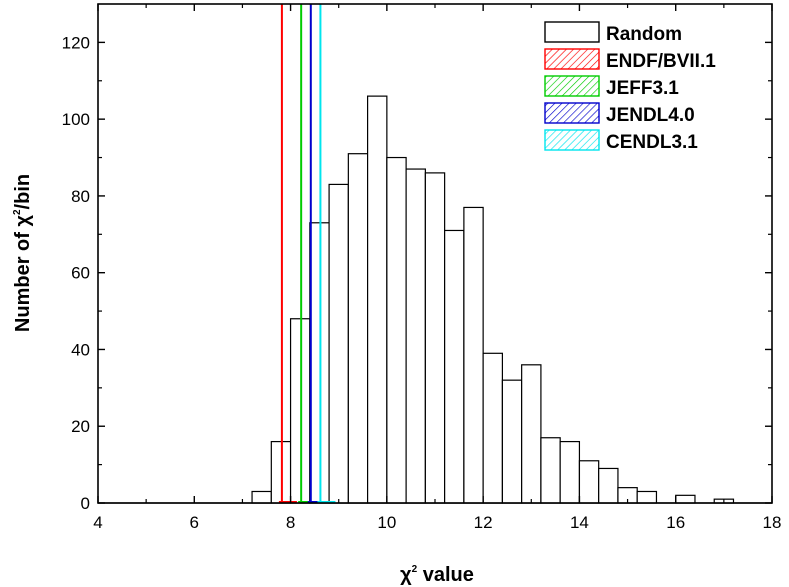 The width and height of the screenshot is (789, 587). Describe the element at coordinates (80, 349) in the screenshot. I see `y-tick-label: 40` at that location.